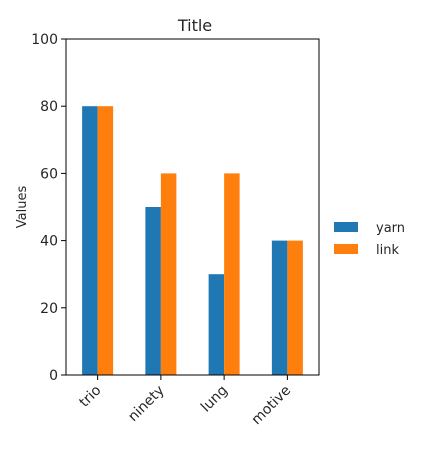  I want to click on bar-yarn-trio, so click(90, 240).